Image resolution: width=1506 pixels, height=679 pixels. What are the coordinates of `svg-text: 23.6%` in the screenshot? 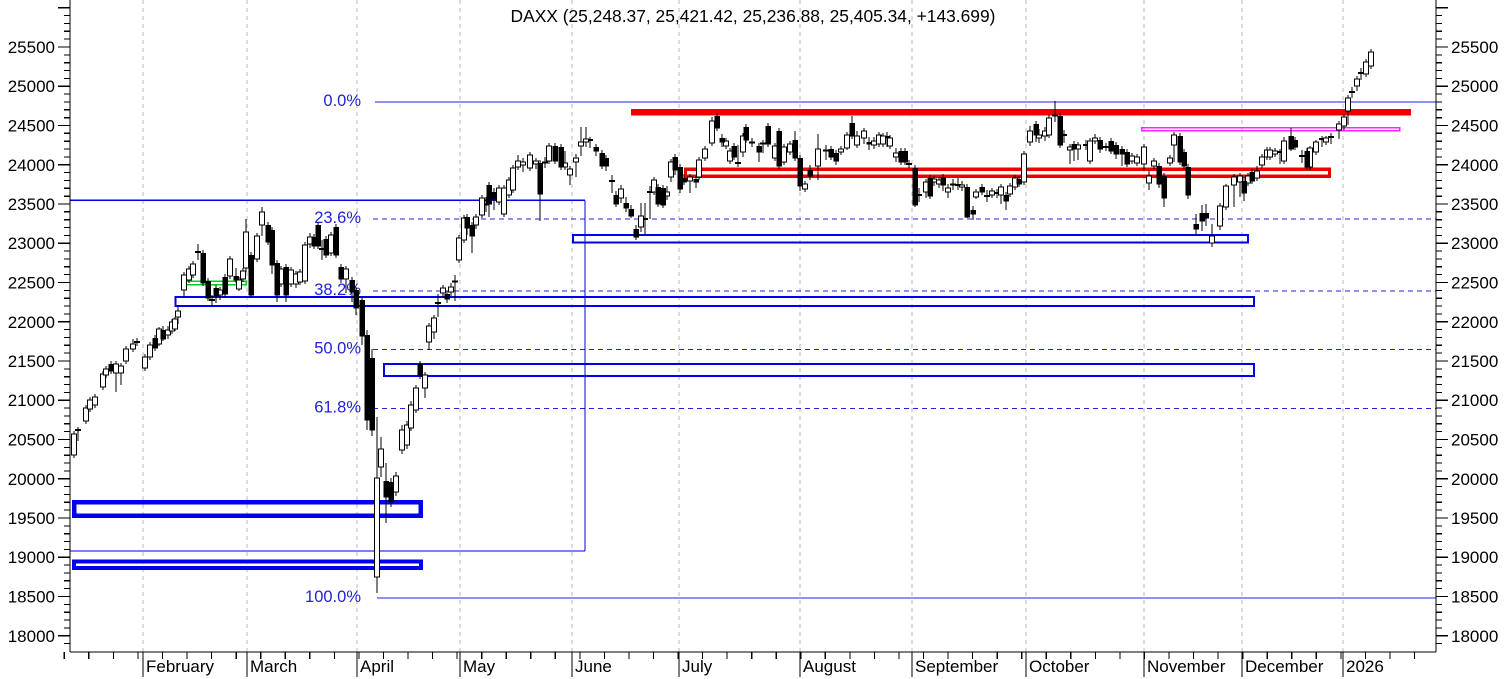 It's located at (337, 218).